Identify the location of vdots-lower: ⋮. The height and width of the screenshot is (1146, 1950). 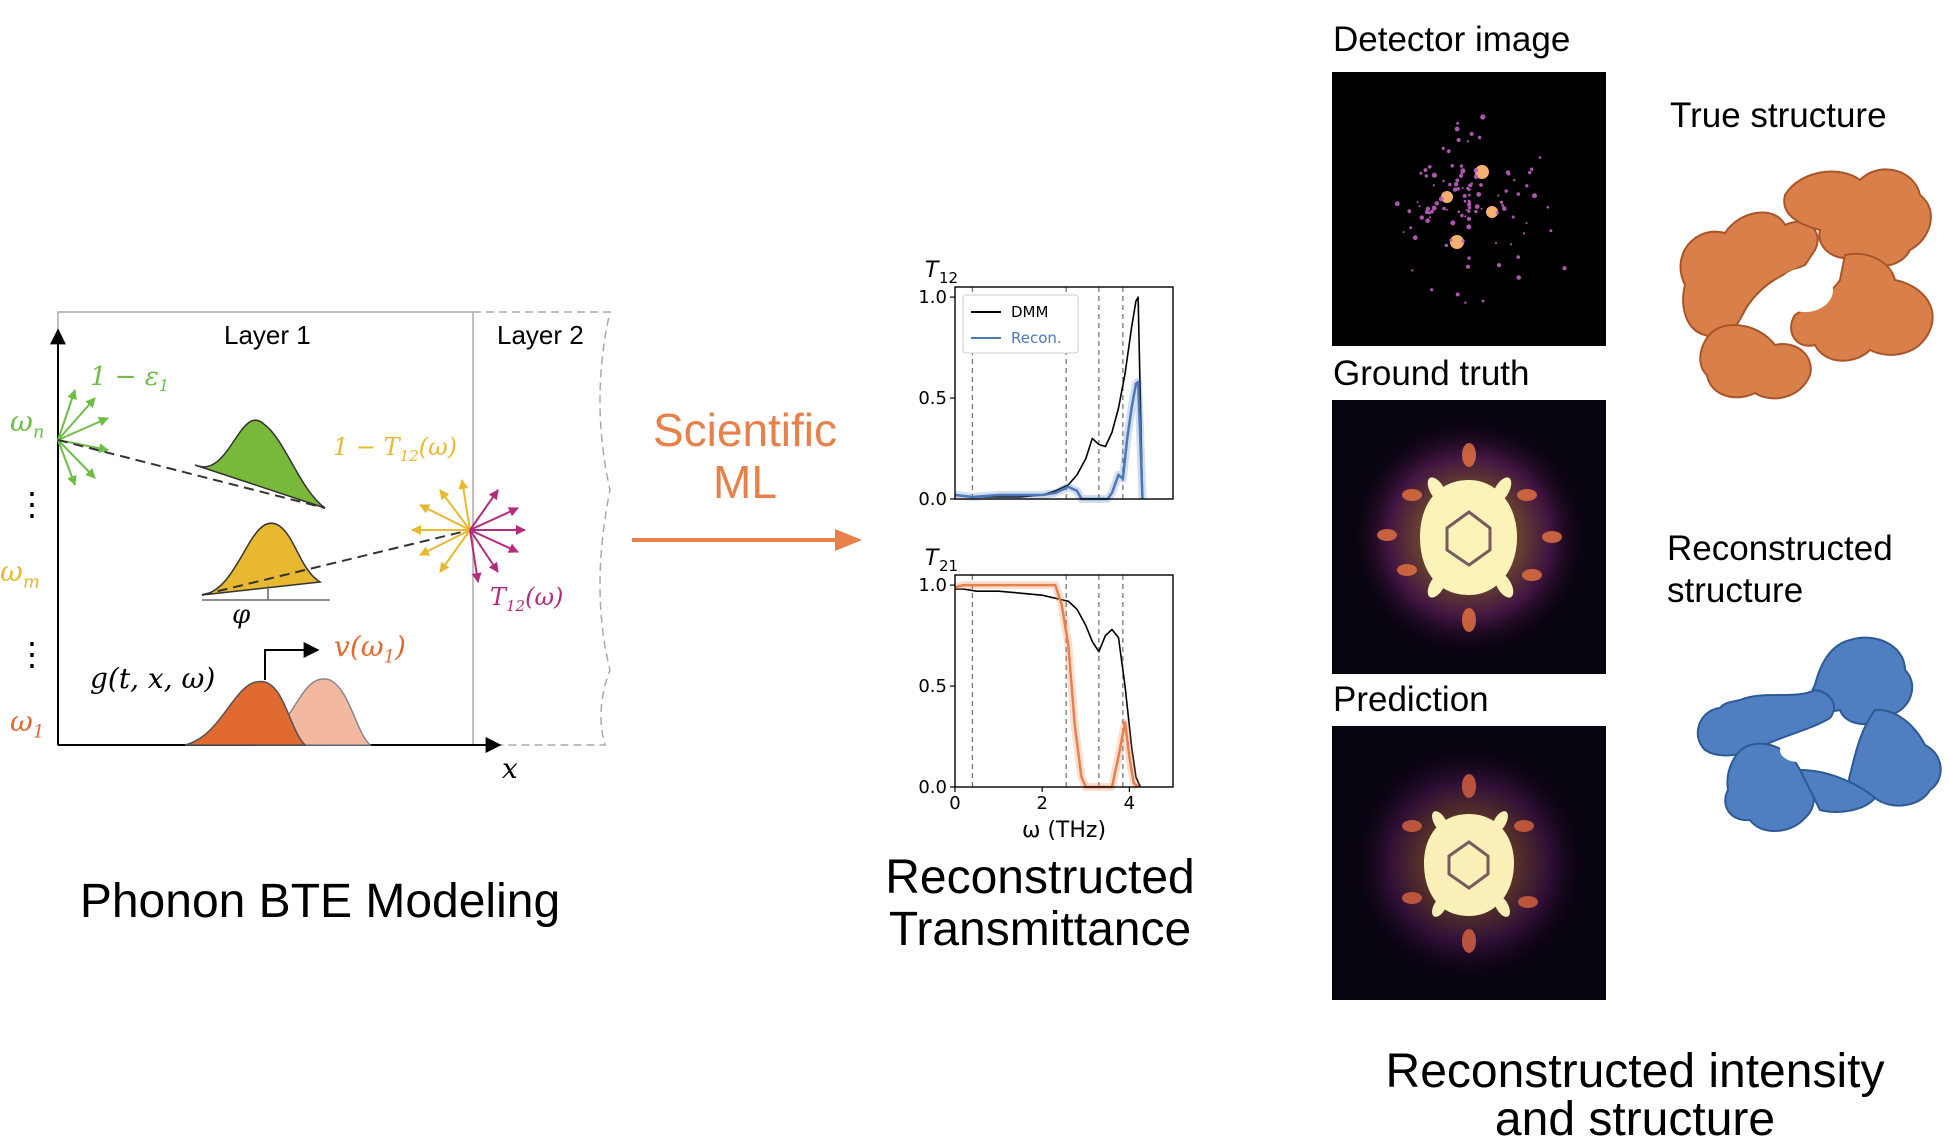
(32, 654).